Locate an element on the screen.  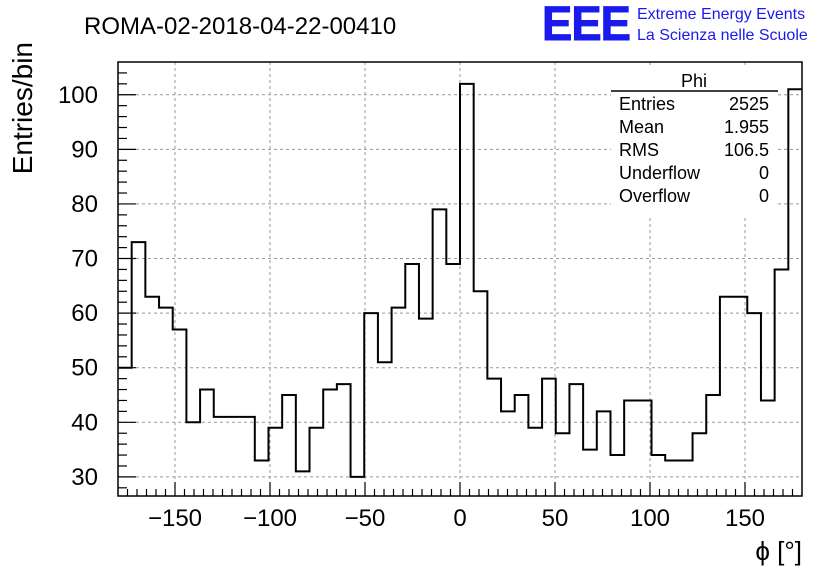
stats-row-label: Underflow is located at coordinates (660, 173).